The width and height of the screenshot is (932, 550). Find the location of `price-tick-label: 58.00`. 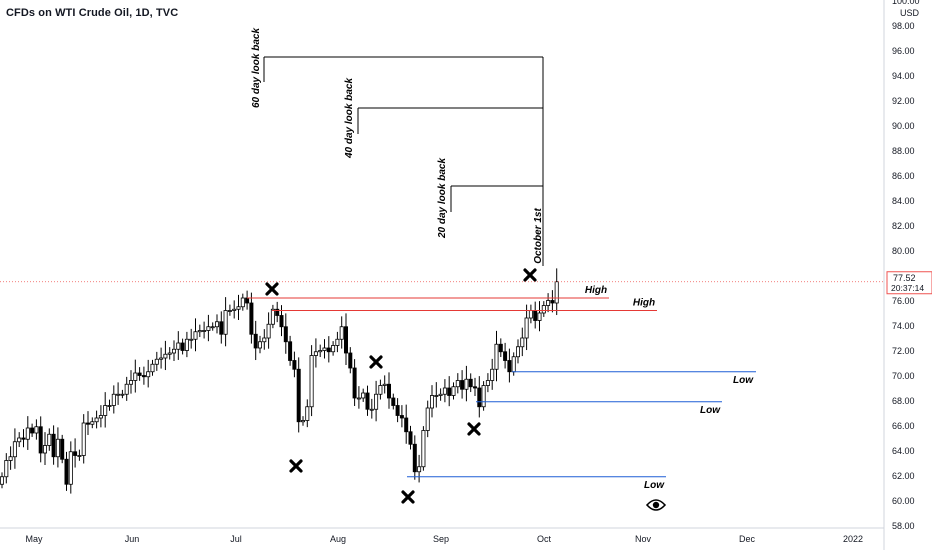

price-tick-label: 58.00 is located at coordinates (903, 526).